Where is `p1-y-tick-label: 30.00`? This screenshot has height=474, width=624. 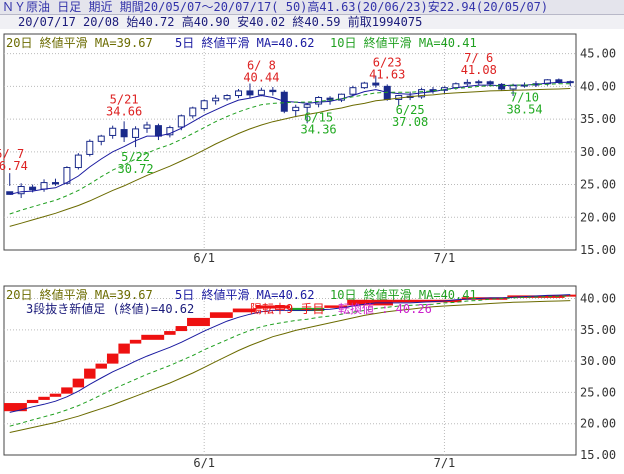
p1-y-tick-label: 30.00 is located at coordinates (598, 361).